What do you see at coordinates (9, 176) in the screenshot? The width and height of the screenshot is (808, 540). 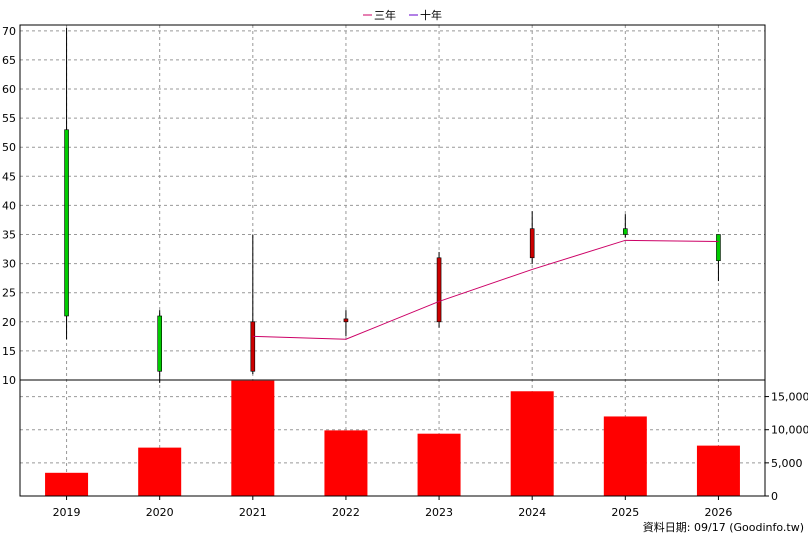 I see `price-tick-label: 45` at bounding box center [9, 176].